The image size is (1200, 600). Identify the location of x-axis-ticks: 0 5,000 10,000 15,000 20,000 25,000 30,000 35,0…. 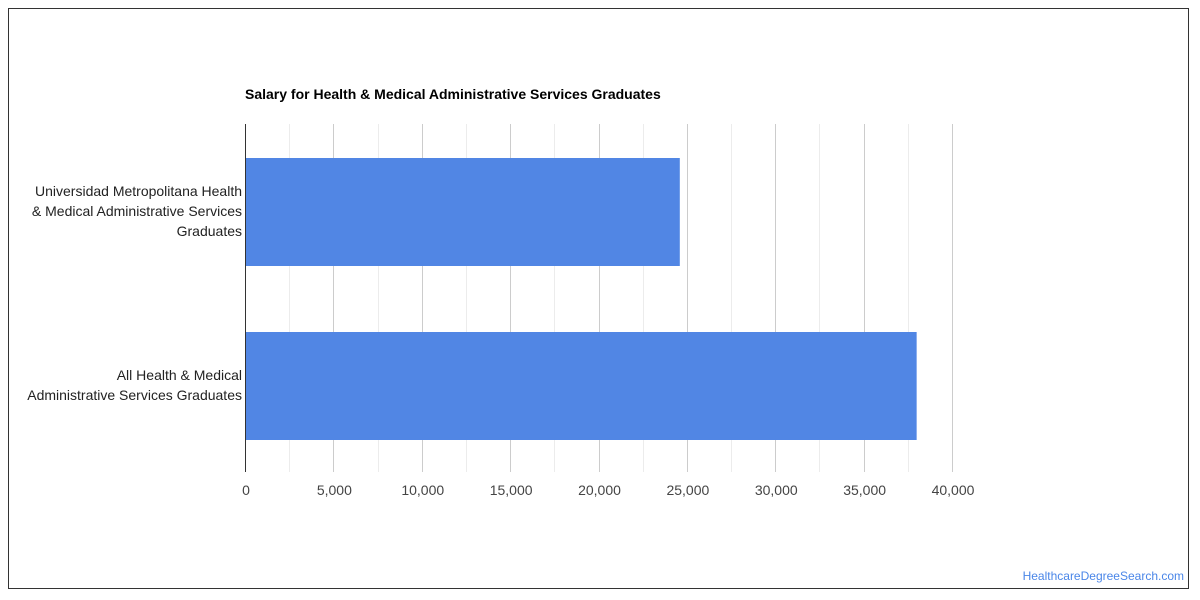
(608, 490).